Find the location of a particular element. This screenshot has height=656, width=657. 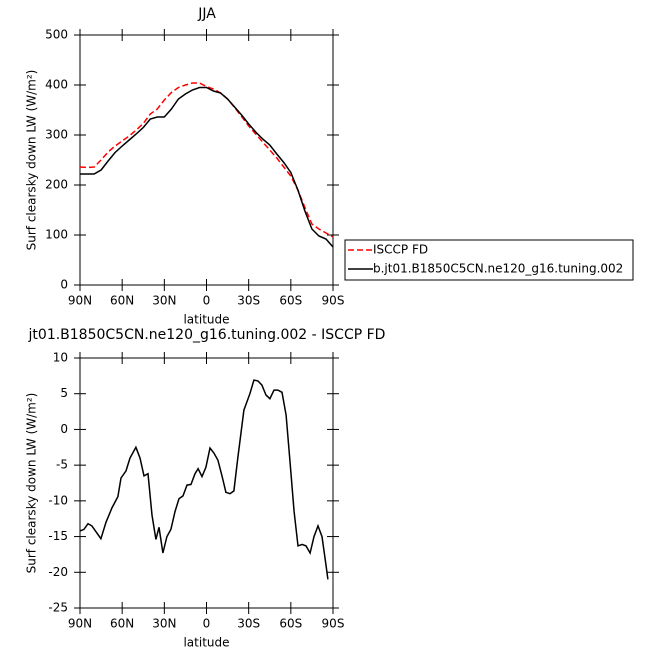

legend-label: ISCCP FD is located at coordinates (400, 250).